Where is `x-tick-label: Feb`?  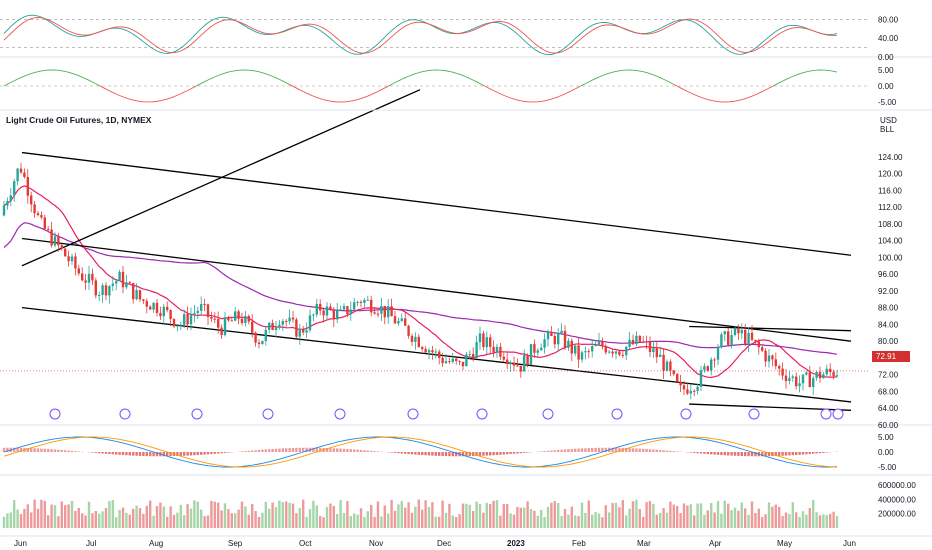 x-tick-label: Feb is located at coordinates (579, 543).